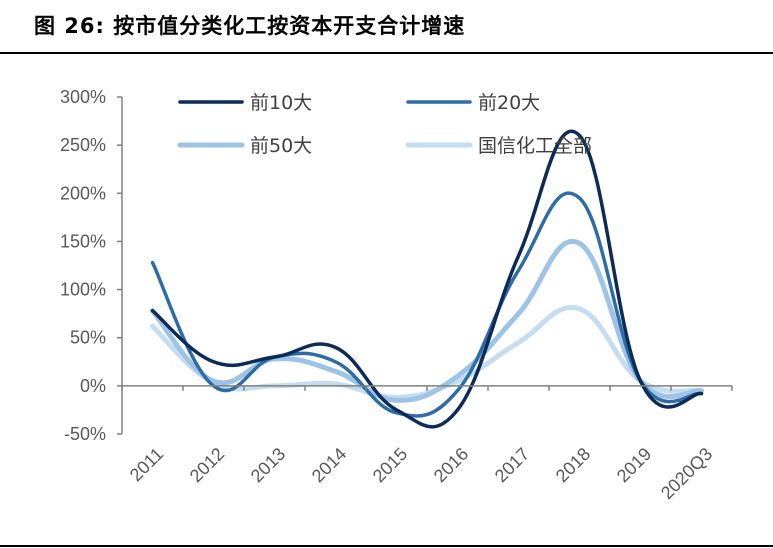 This screenshot has height=548, width=773. What do you see at coordinates (83, 97) in the screenshot?
I see `y-tick-label: 300%` at bounding box center [83, 97].